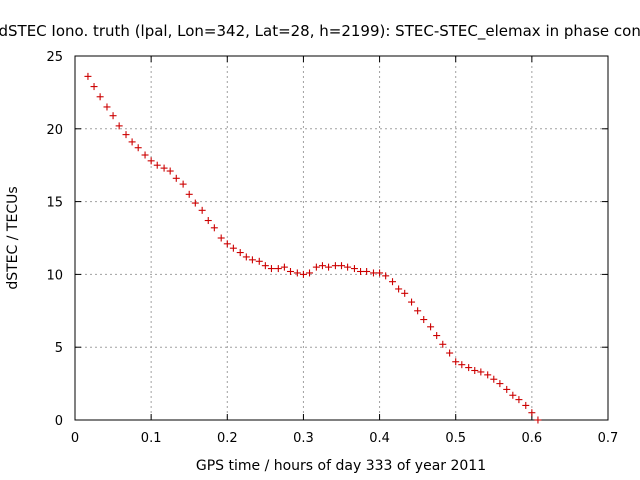 The height and width of the screenshot is (480, 640). Describe the element at coordinates (59, 421) in the screenshot. I see `y-tick-label: 0` at that location.